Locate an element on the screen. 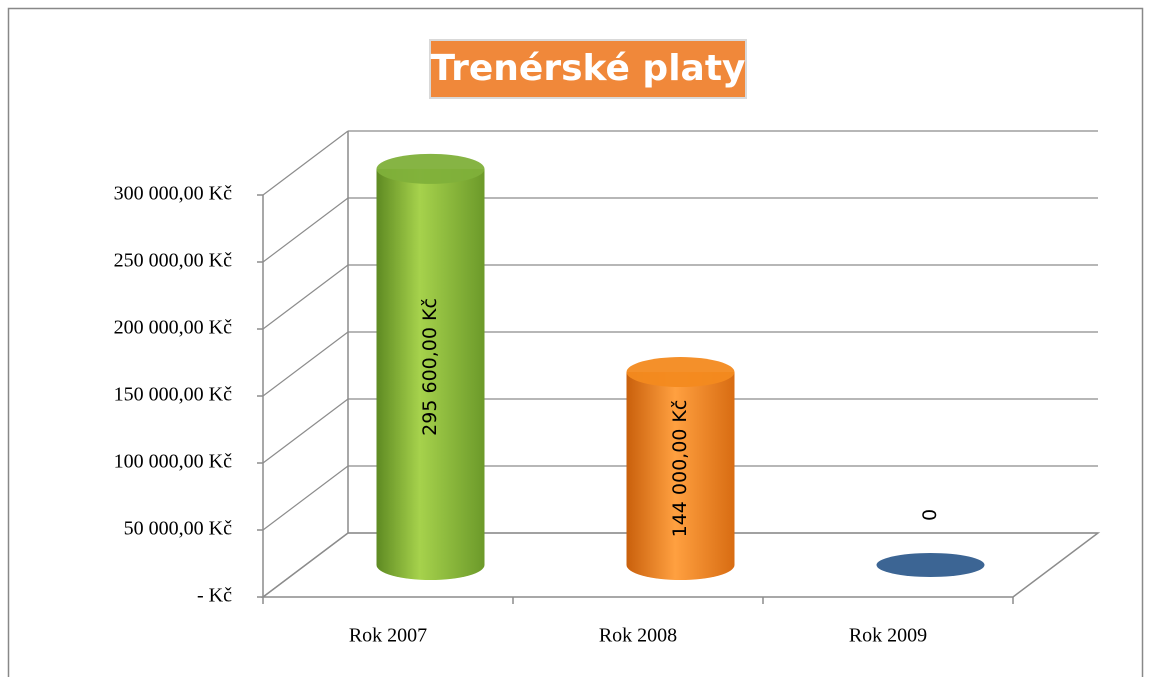 This screenshot has height=677, width=1149. chart-title: Trenérské platy is located at coordinates (588, 68).